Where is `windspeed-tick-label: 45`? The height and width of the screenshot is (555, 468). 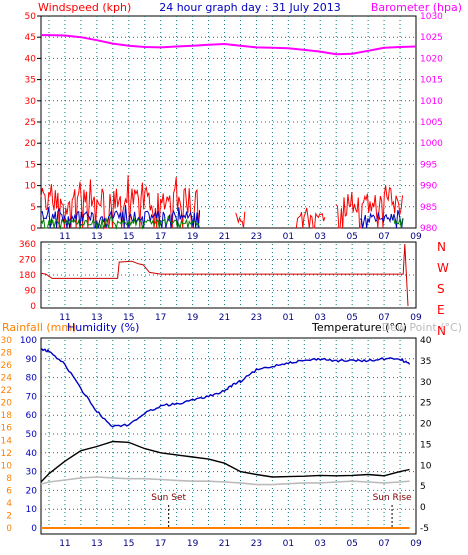
windspeed-tick-label: 45 is located at coordinates (30, 38).